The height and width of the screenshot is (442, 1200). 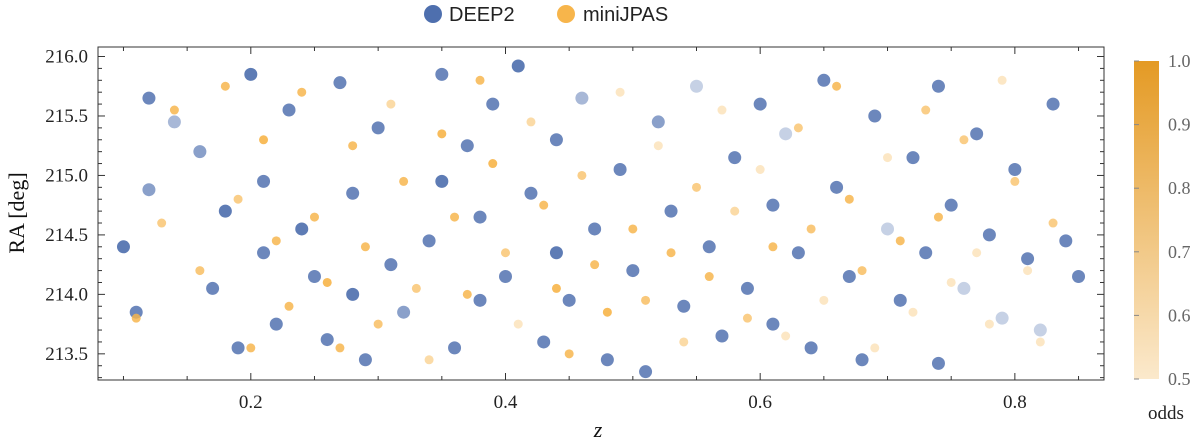 I want to click on y-axis-label: RA [deg], so click(x=16, y=212).